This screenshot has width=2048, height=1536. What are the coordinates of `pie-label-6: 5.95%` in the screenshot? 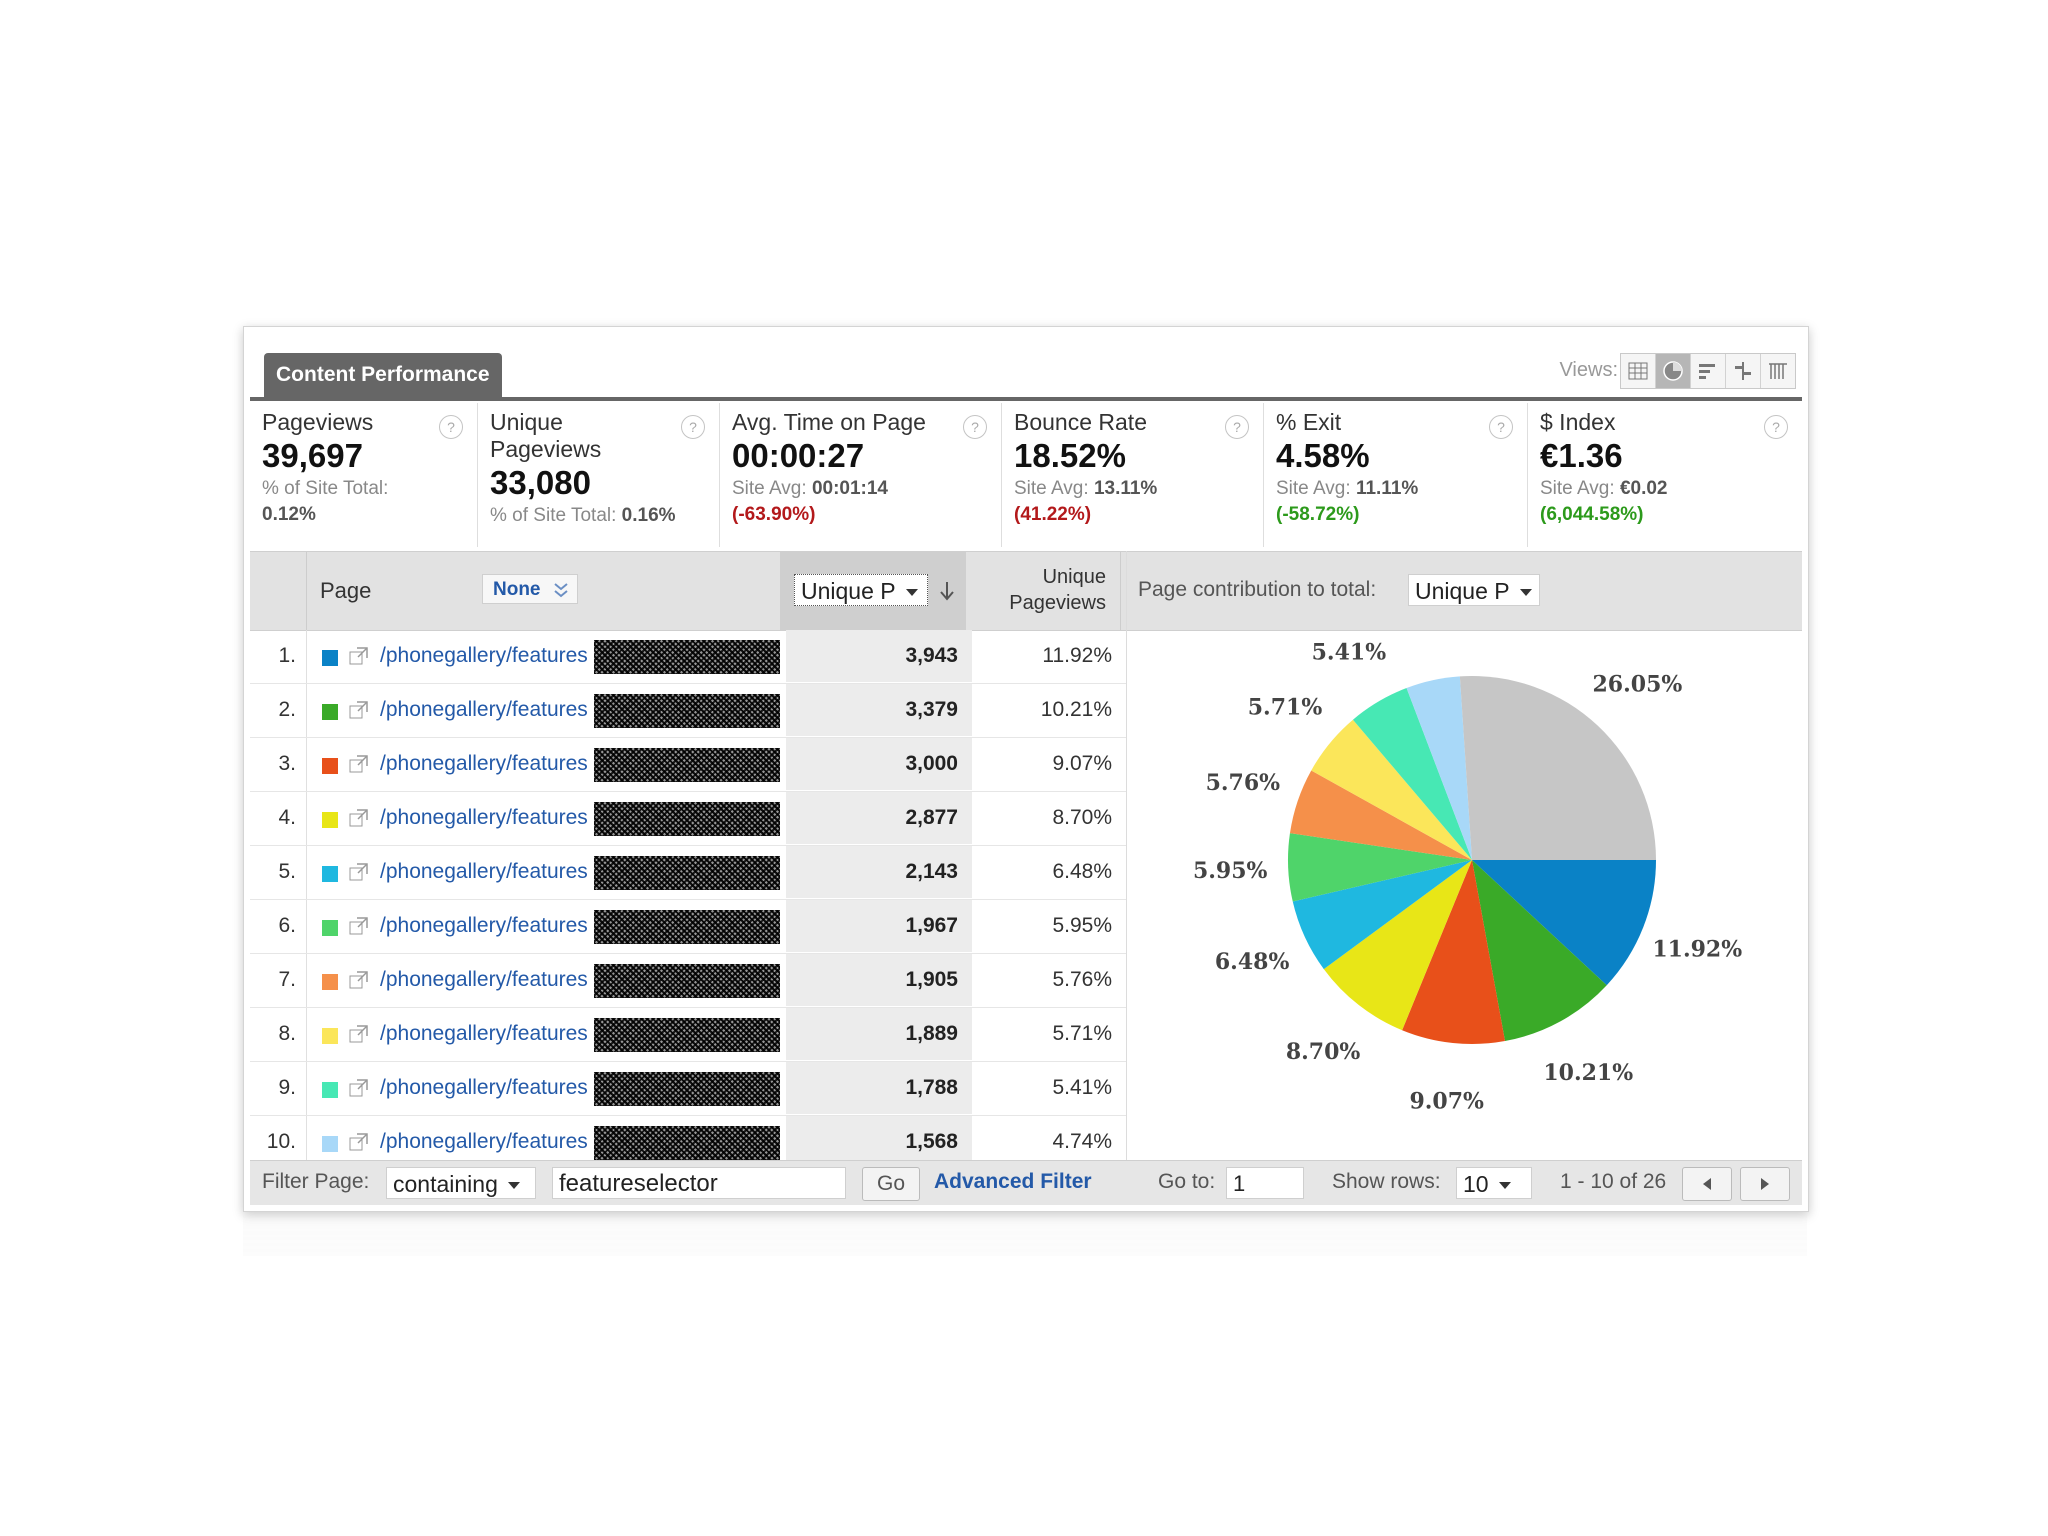 It's located at (1230, 871).